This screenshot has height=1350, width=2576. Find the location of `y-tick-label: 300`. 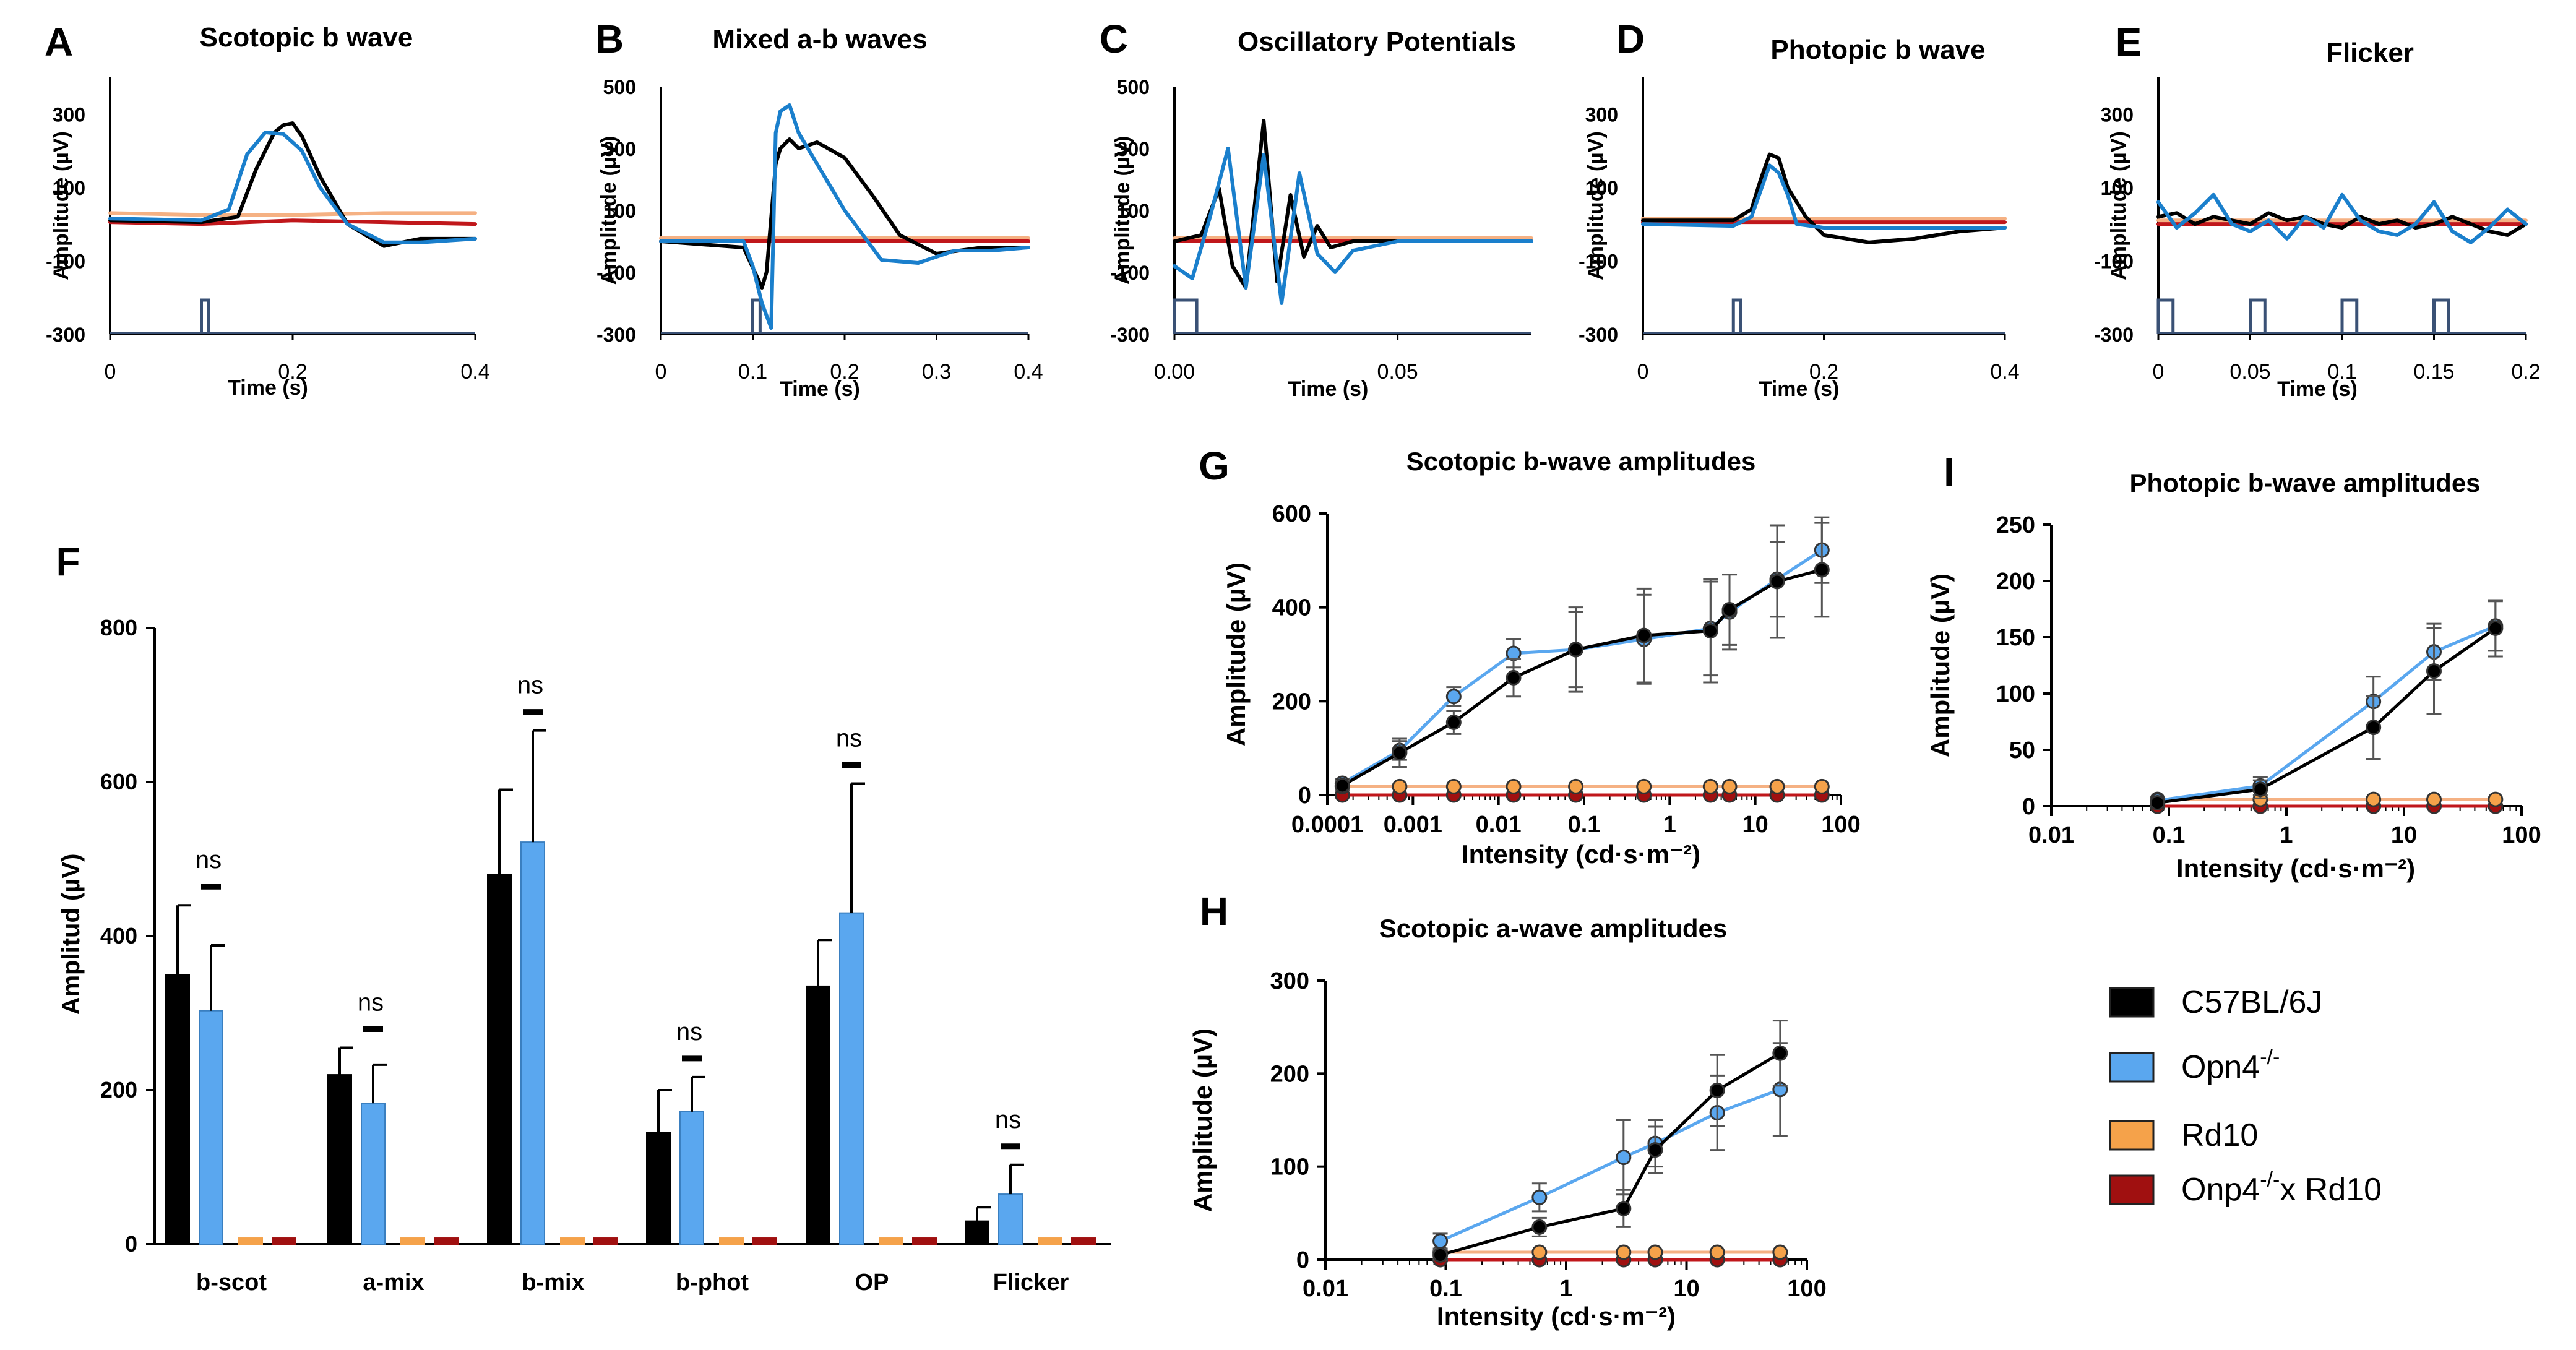

y-tick-label: 300 is located at coordinates (619, 149).